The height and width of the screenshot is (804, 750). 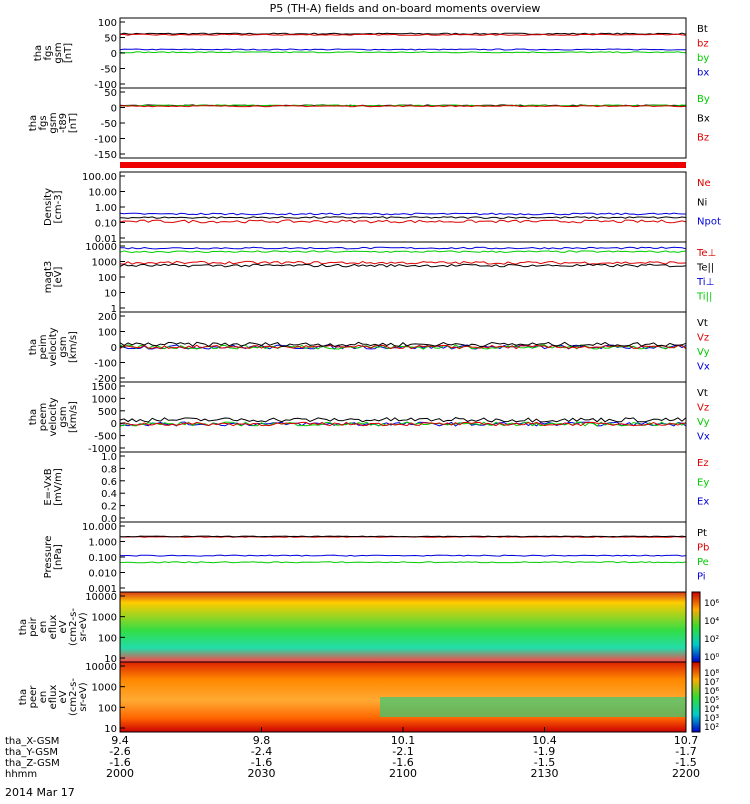 I want to click on y-tick-label: 0.10, so click(x=106, y=224).